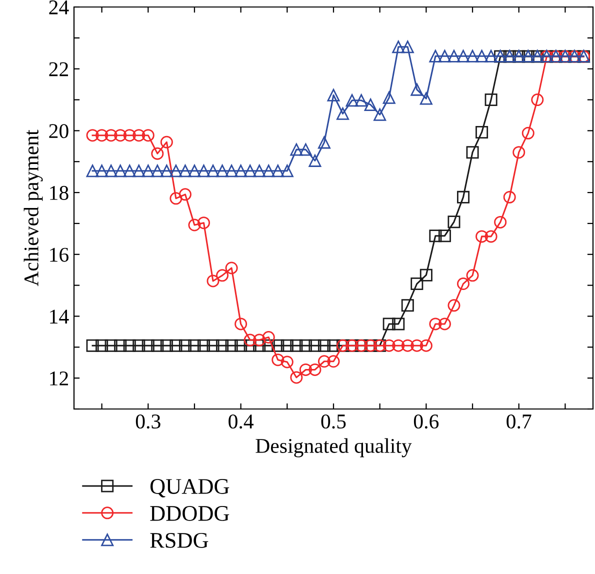  Describe the element at coordinates (58, 131) in the screenshot. I see `y-tick-label: 20` at that location.